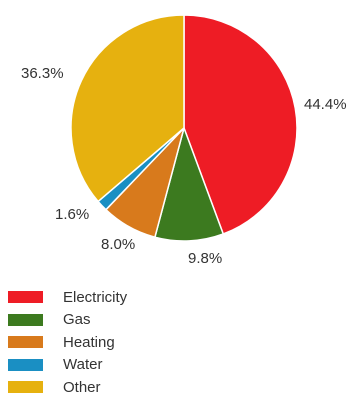 This screenshot has height=401, width=357. Describe the element at coordinates (42, 73) in the screenshot. I see `value-label-other: 36.3%` at that location.